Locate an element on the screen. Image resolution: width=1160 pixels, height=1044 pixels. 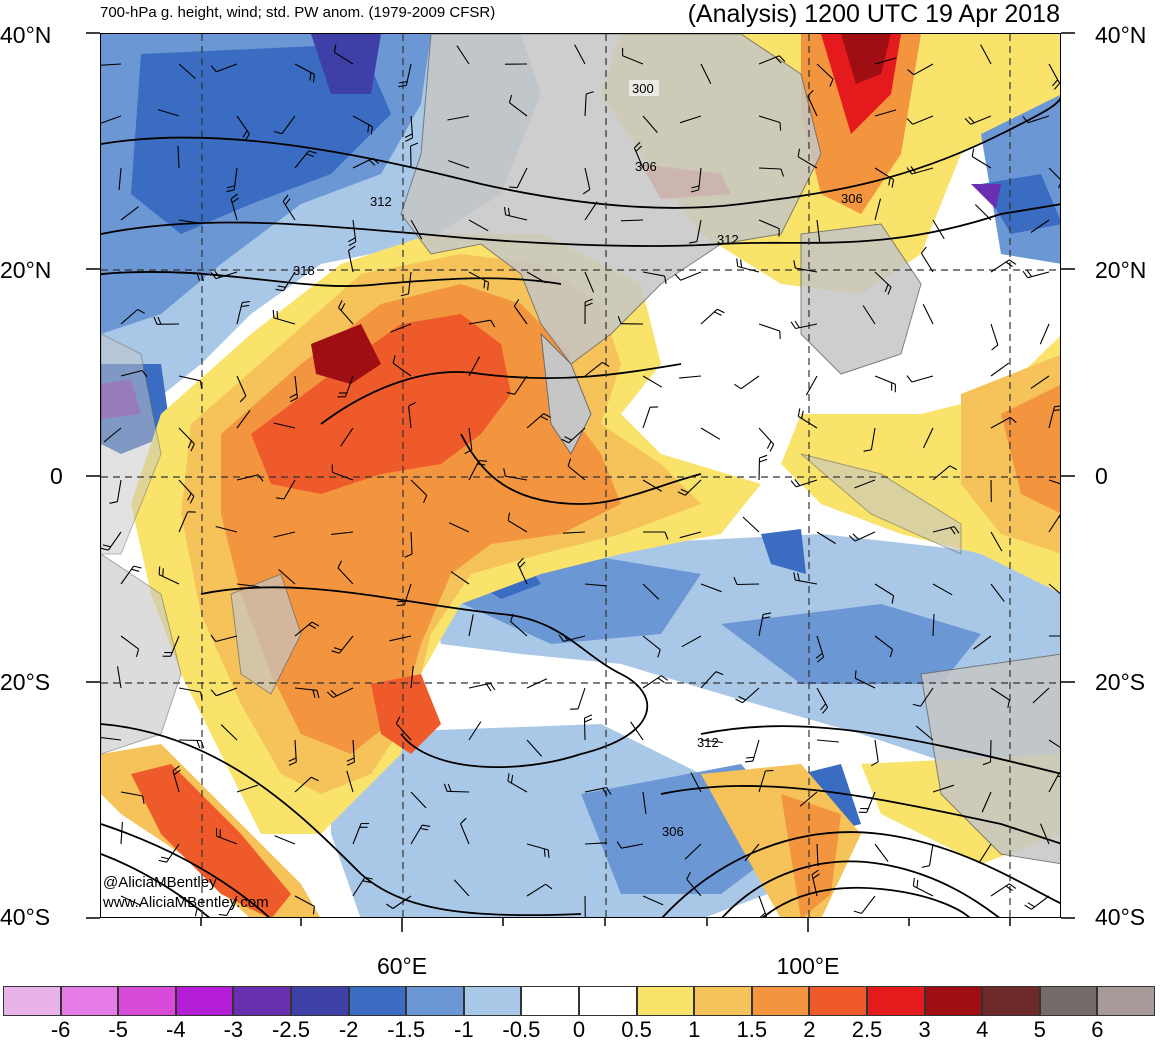
lat-label-40n-right: 40°N is located at coordinates (1121, 35).